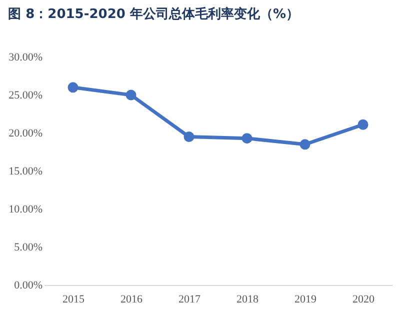 The height and width of the screenshot is (334, 410). I want to click on y-tick-label: 15.00%, so click(25, 172).